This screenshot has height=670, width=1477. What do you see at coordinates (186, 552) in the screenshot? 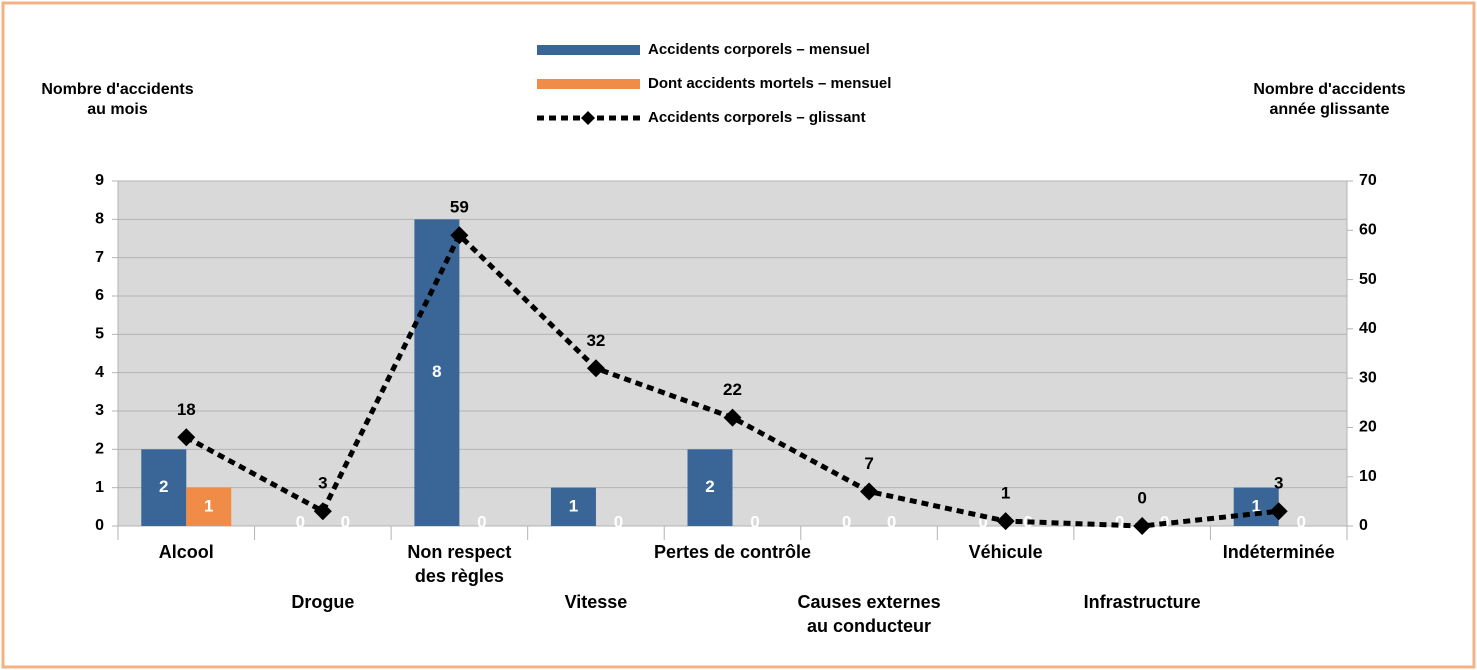
I see `x-tick-label: Alcool` at bounding box center [186, 552].